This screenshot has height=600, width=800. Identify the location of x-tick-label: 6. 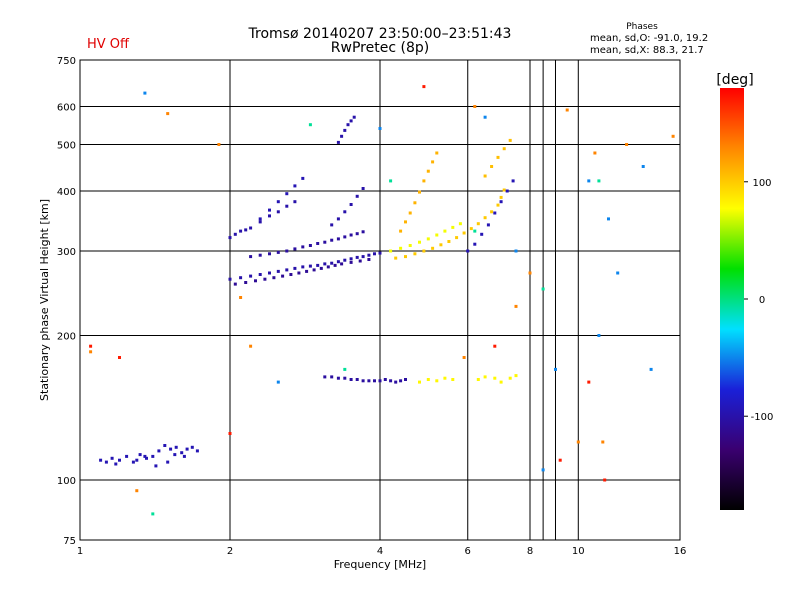
(468, 551).